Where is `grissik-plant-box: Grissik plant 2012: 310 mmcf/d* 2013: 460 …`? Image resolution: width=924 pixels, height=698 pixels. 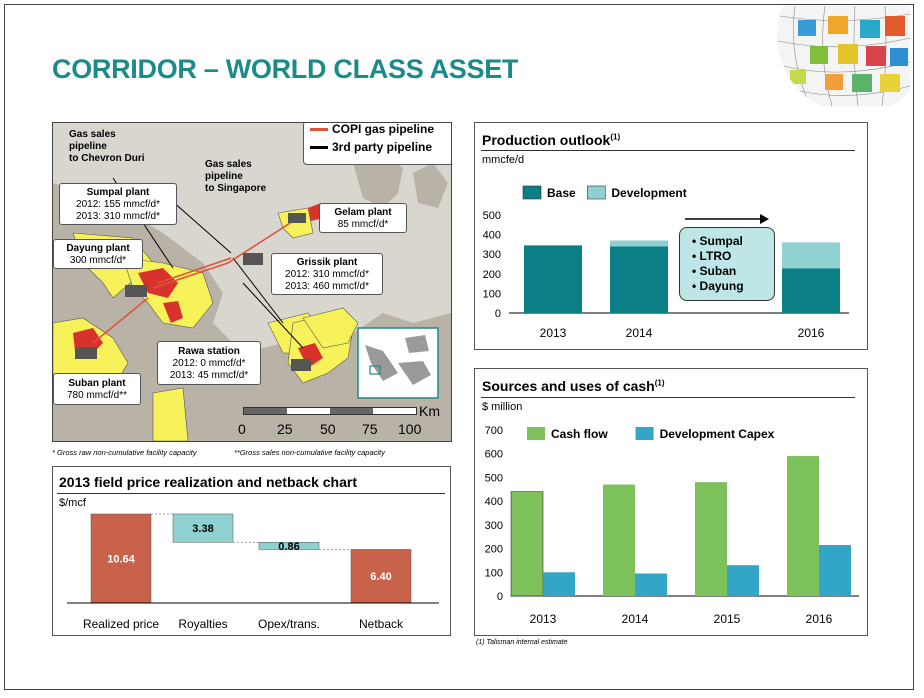
grissik-plant-box: Grissik plant 2012: 310 mmcf/d* 2013: 460 … is located at coordinates (327, 274).